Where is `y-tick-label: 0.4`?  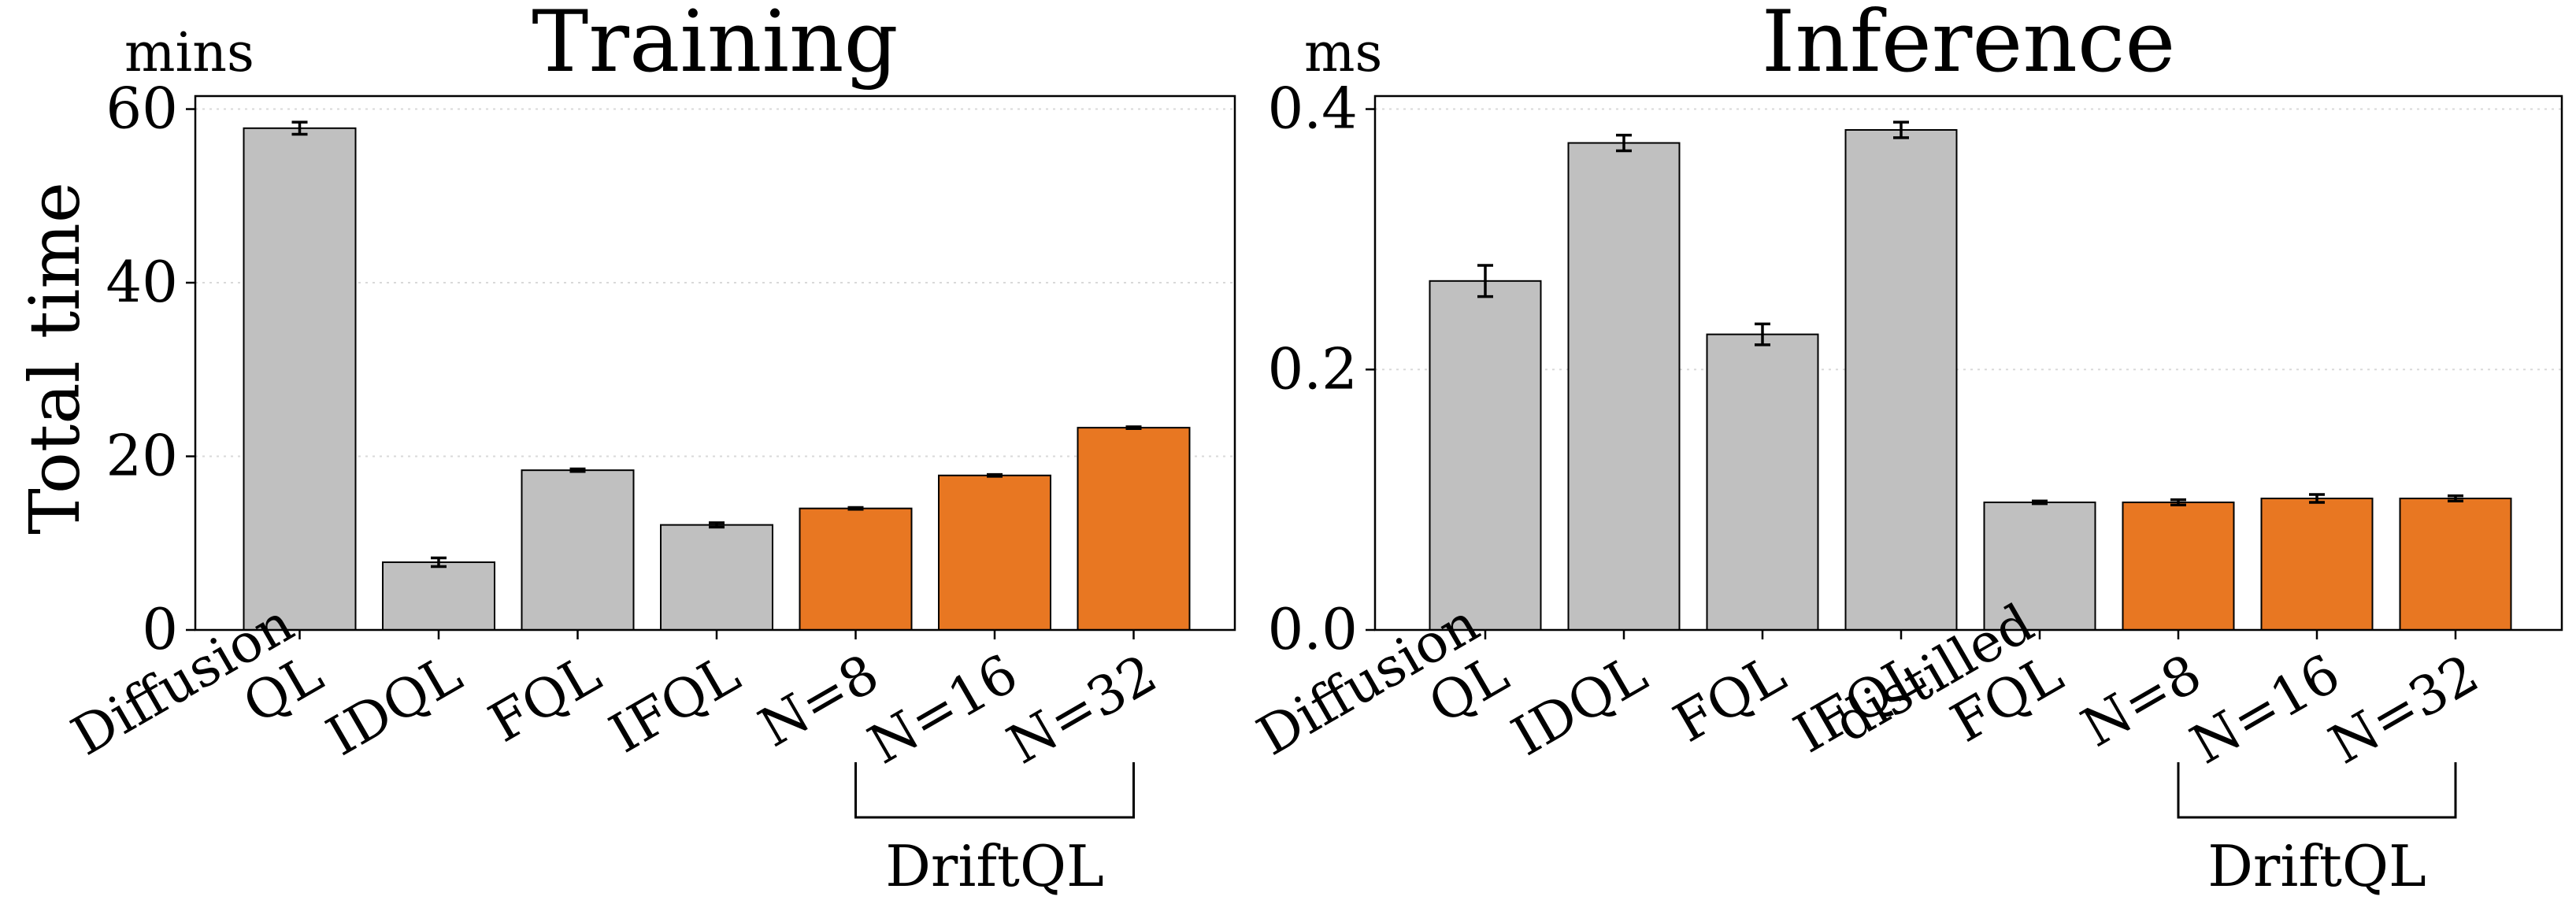 y-tick-label: 0.4 is located at coordinates (1312, 109).